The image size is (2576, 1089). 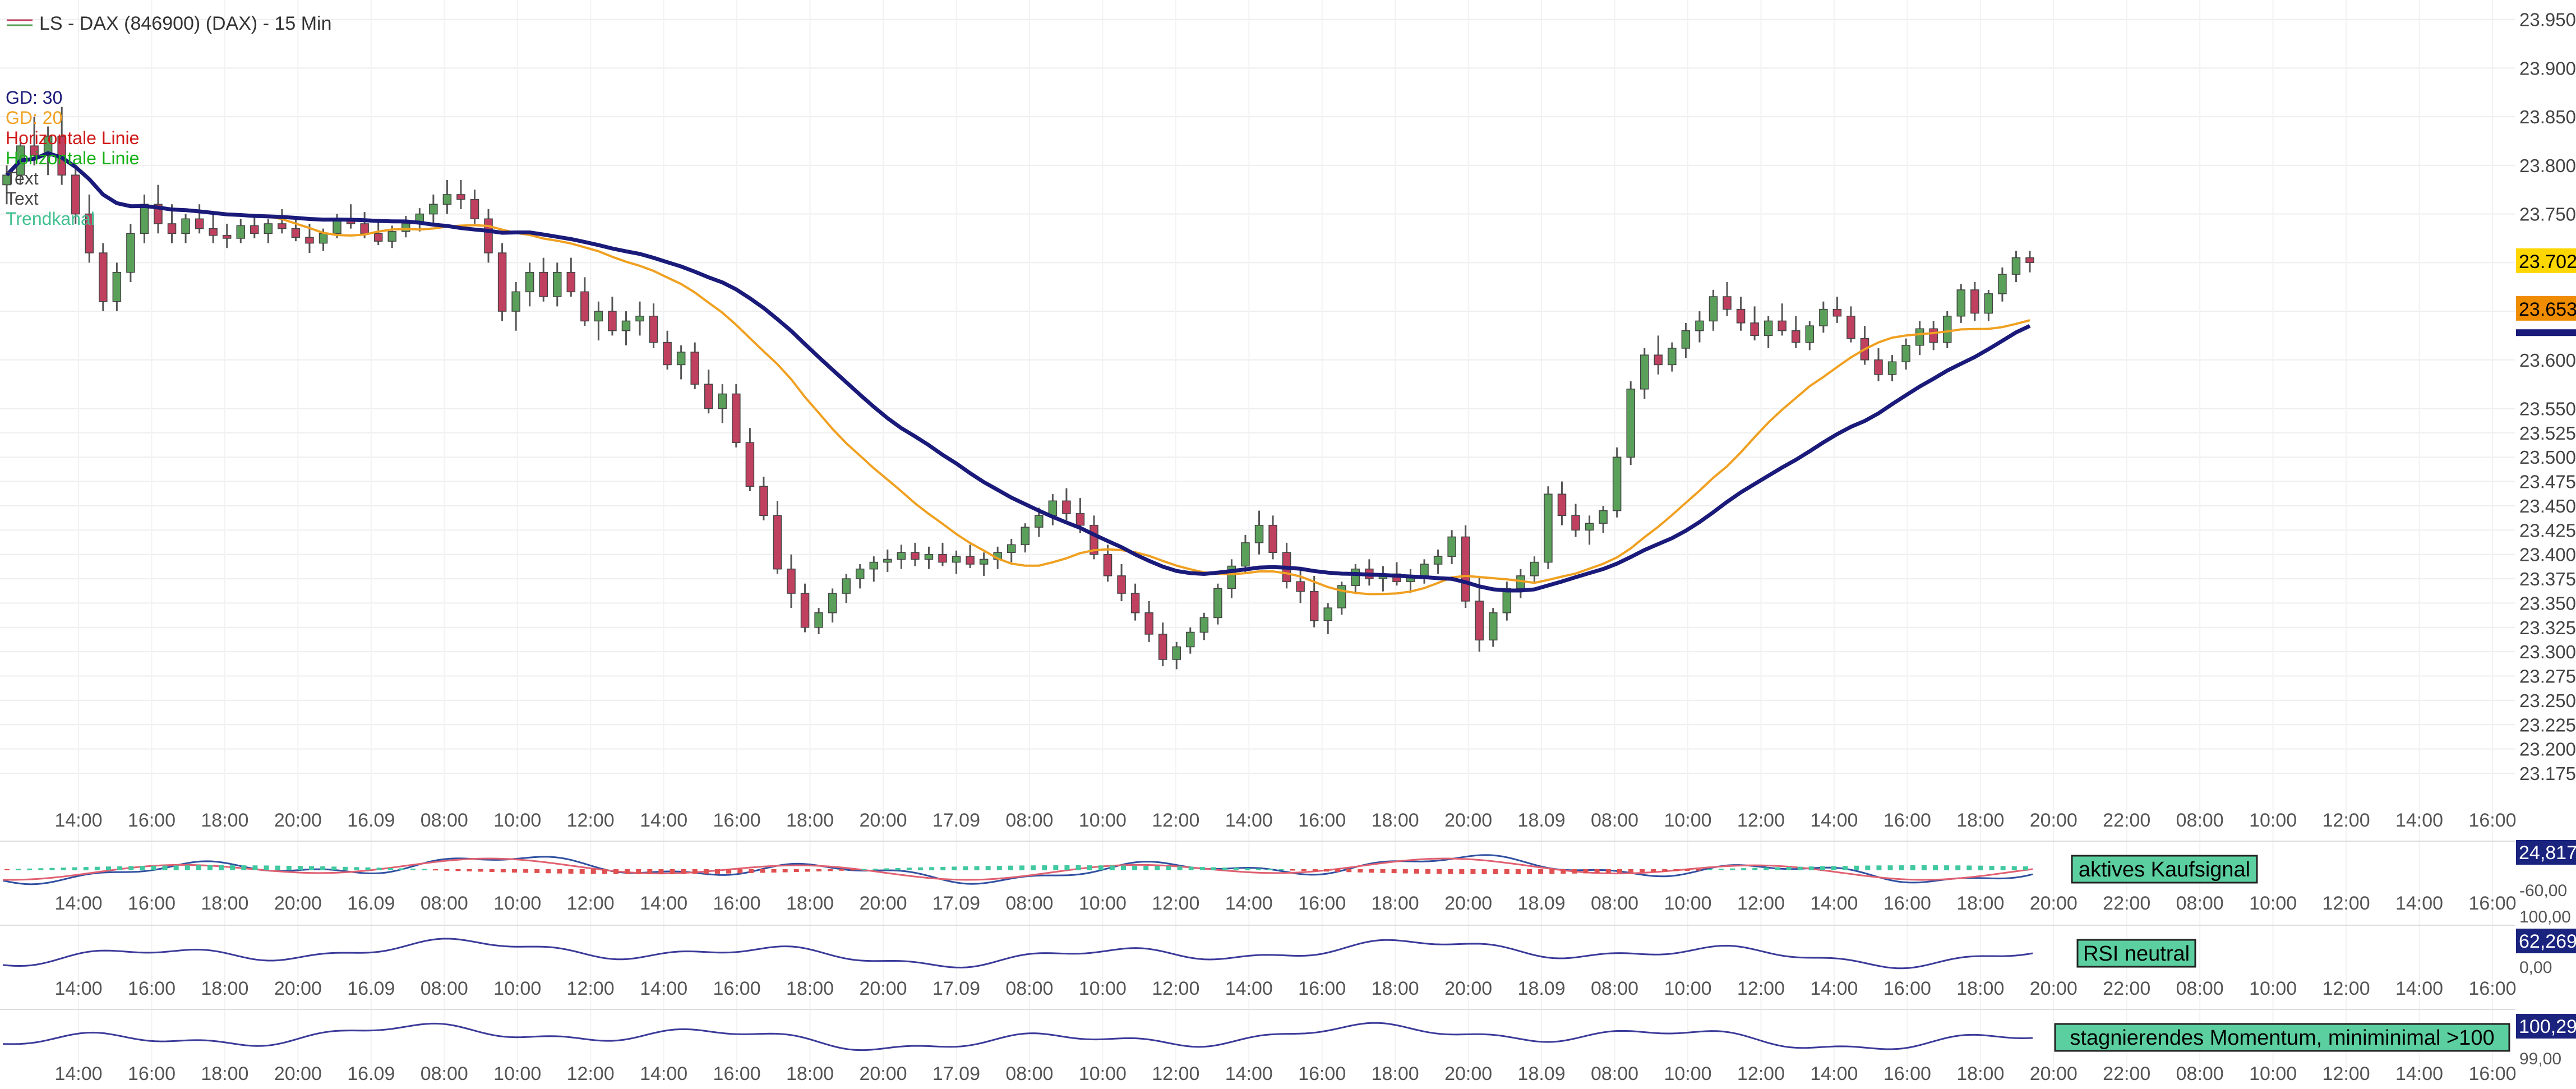 What do you see at coordinates (2136, 953) in the screenshot?
I see `indicator-signal-label: RSI neutral` at bounding box center [2136, 953].